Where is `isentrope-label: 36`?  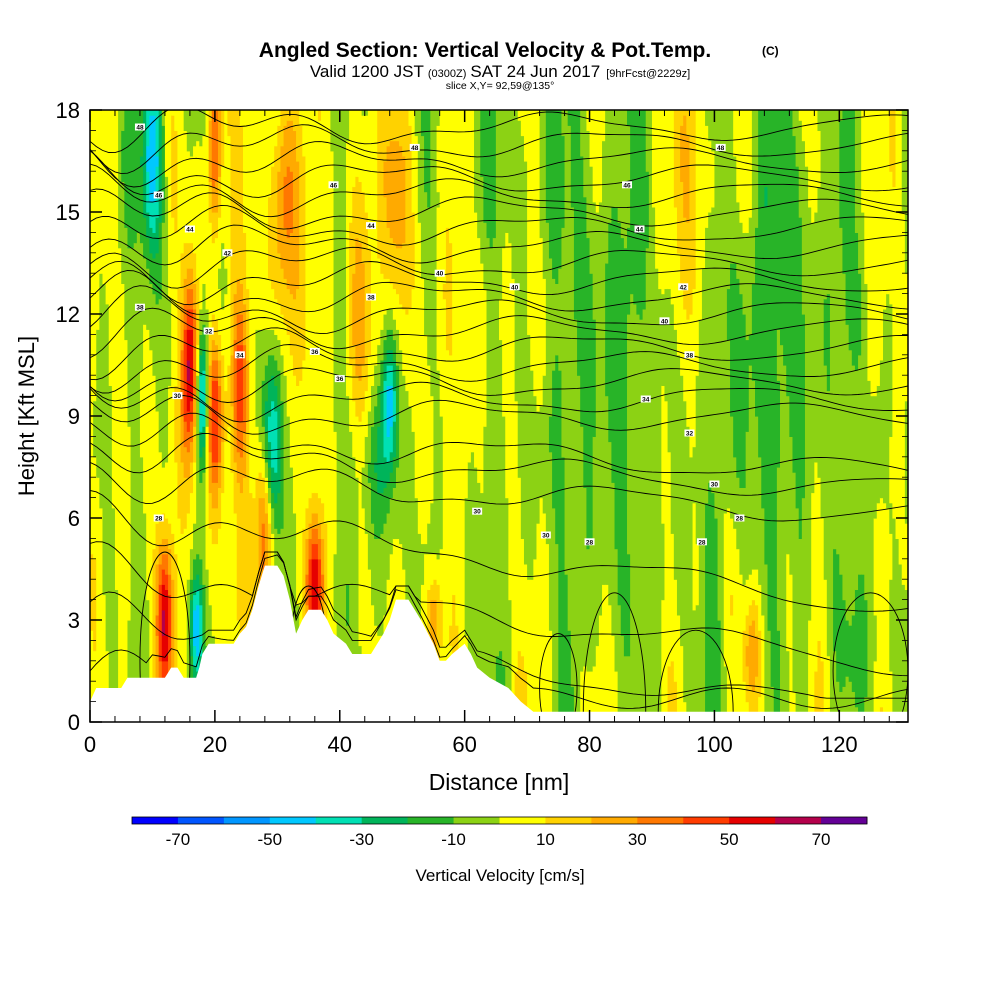
isentrope-label: 36 is located at coordinates (315, 352).